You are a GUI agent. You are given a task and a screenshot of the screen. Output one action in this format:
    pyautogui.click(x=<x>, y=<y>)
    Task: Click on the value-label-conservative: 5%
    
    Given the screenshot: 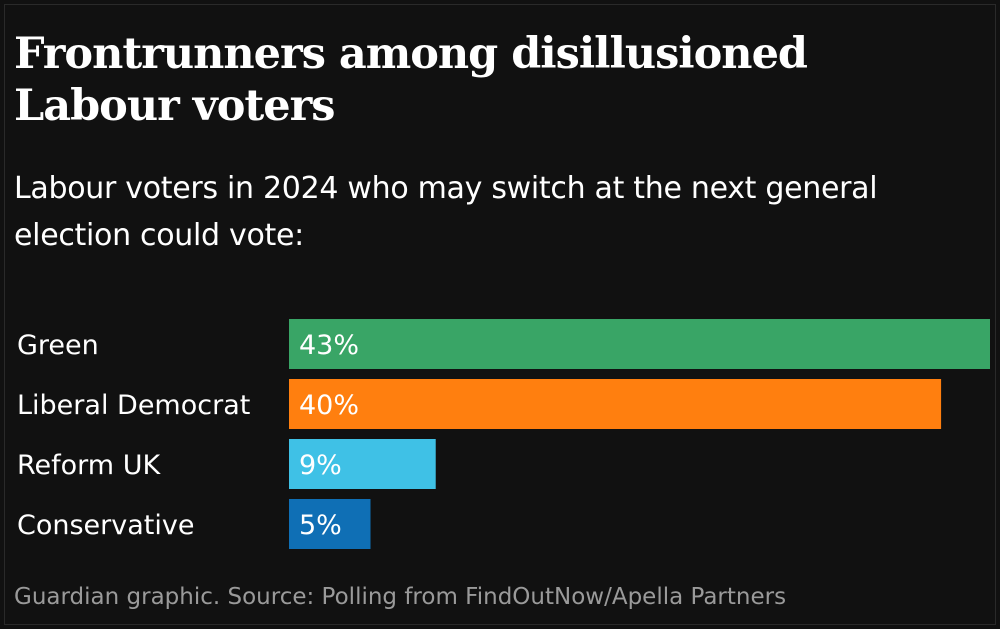 What is the action you would take?
    pyautogui.click(x=320, y=525)
    